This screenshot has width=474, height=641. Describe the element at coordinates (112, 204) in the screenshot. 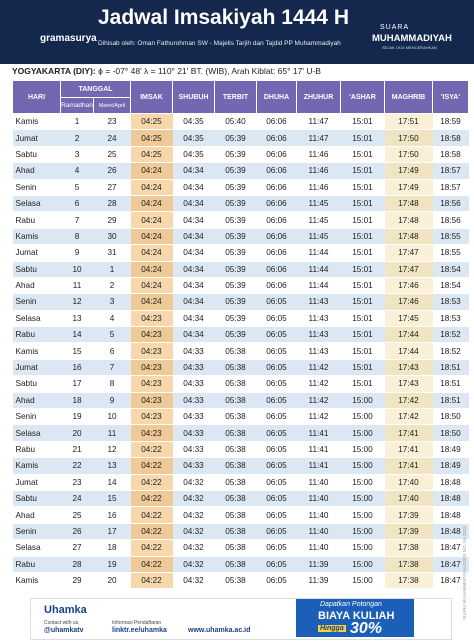

I see `date-cell: 28` at that location.